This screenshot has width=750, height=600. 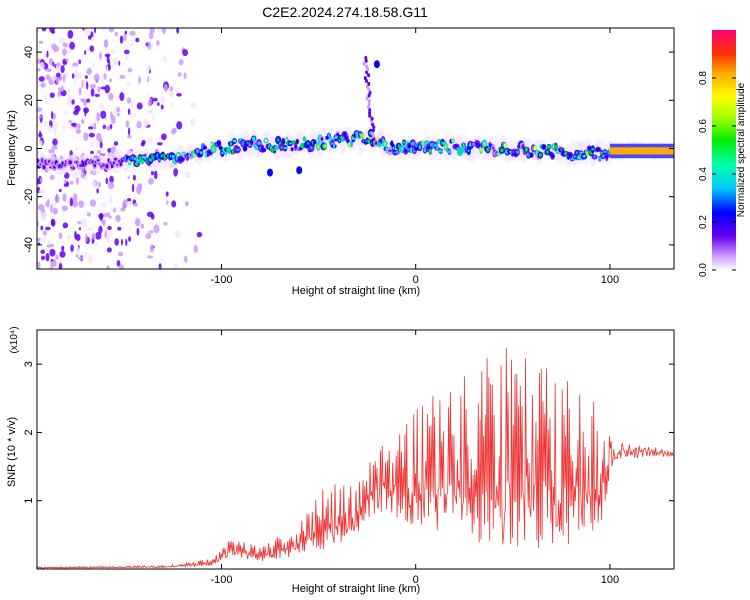 What do you see at coordinates (29, 364) in the screenshot?
I see `snr-y-tick-label: 3` at bounding box center [29, 364].